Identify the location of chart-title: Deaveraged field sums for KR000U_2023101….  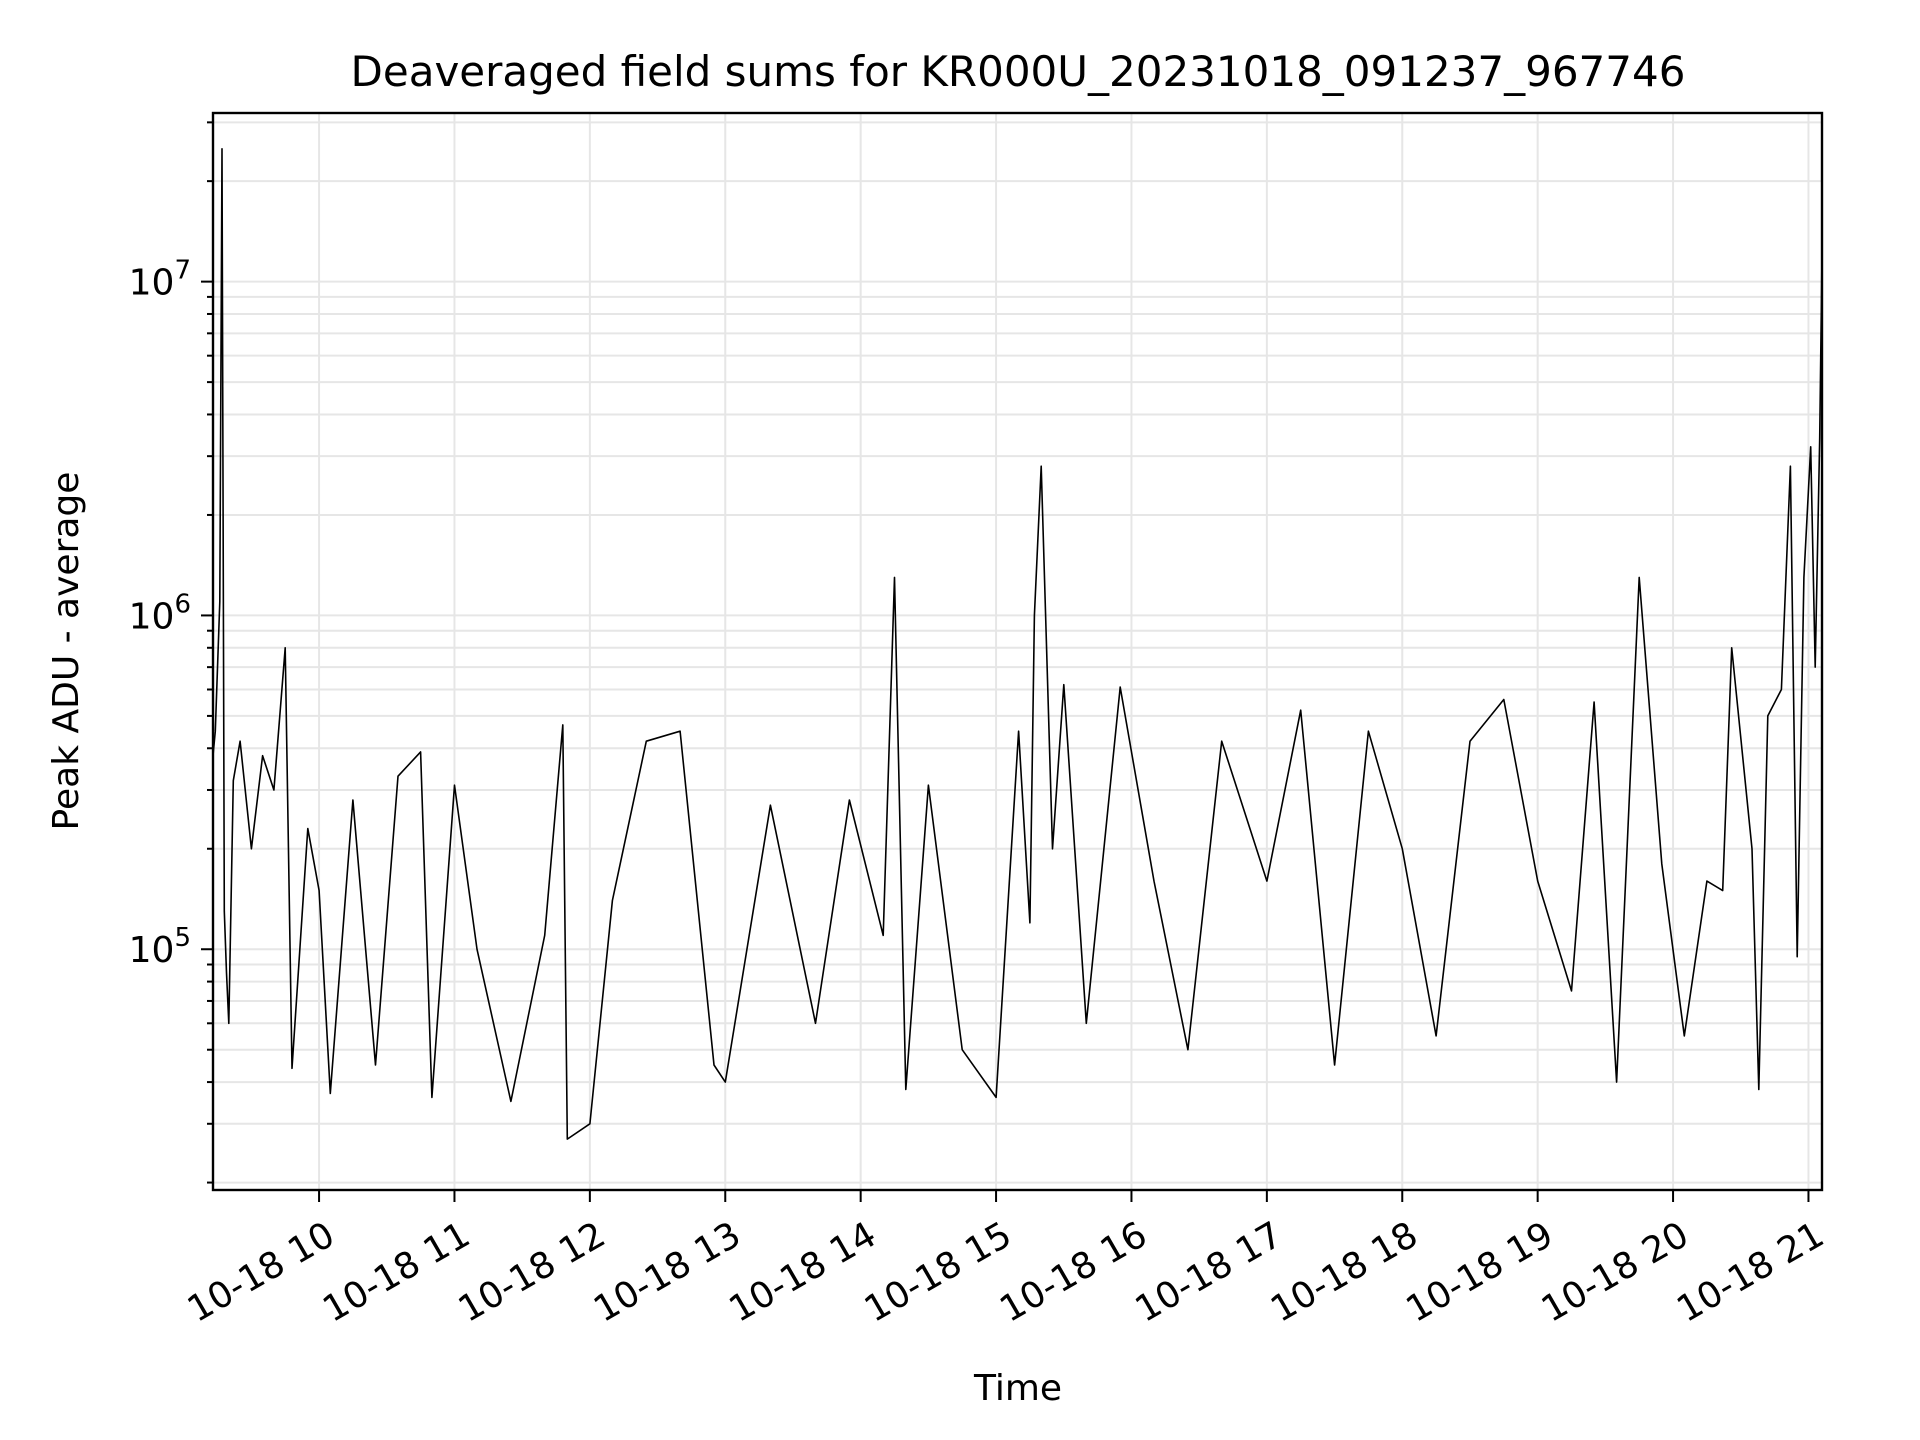
(1018, 71).